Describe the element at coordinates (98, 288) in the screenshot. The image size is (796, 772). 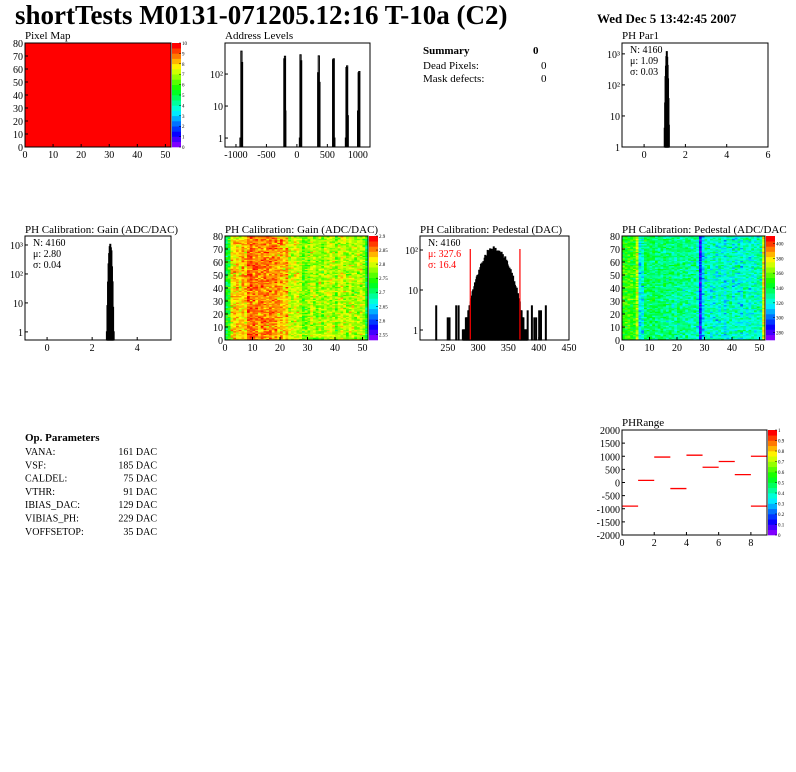
I see `plot-frame` at that location.